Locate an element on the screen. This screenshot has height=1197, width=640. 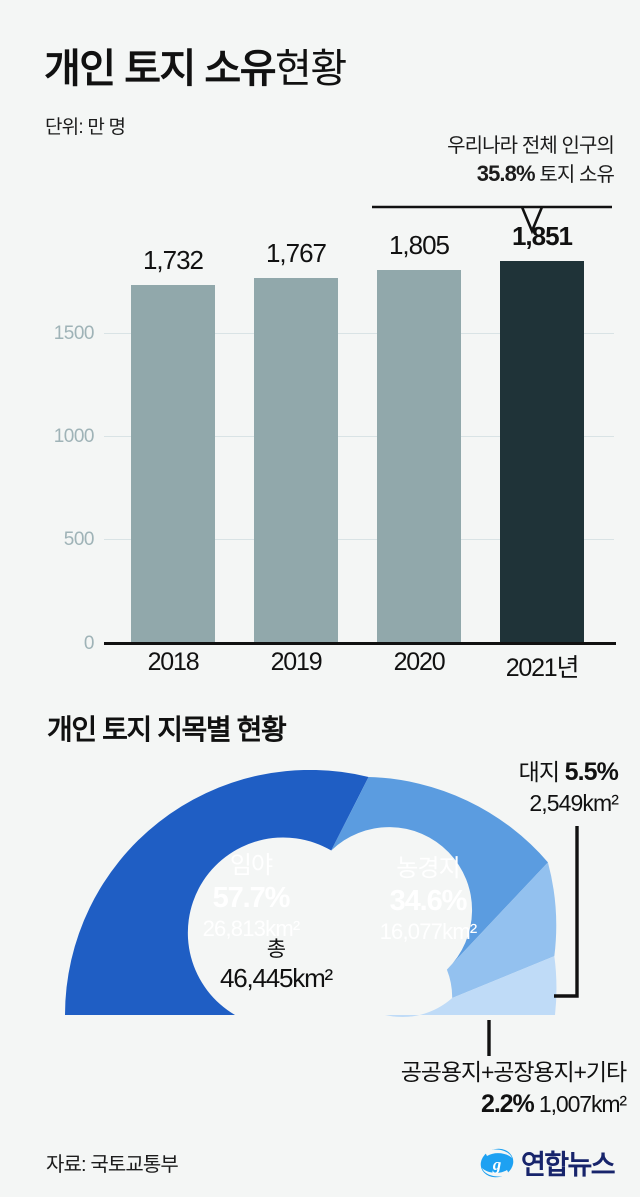
pie-callout-etc-area: 1,007km² is located at coordinates (582, 1103).